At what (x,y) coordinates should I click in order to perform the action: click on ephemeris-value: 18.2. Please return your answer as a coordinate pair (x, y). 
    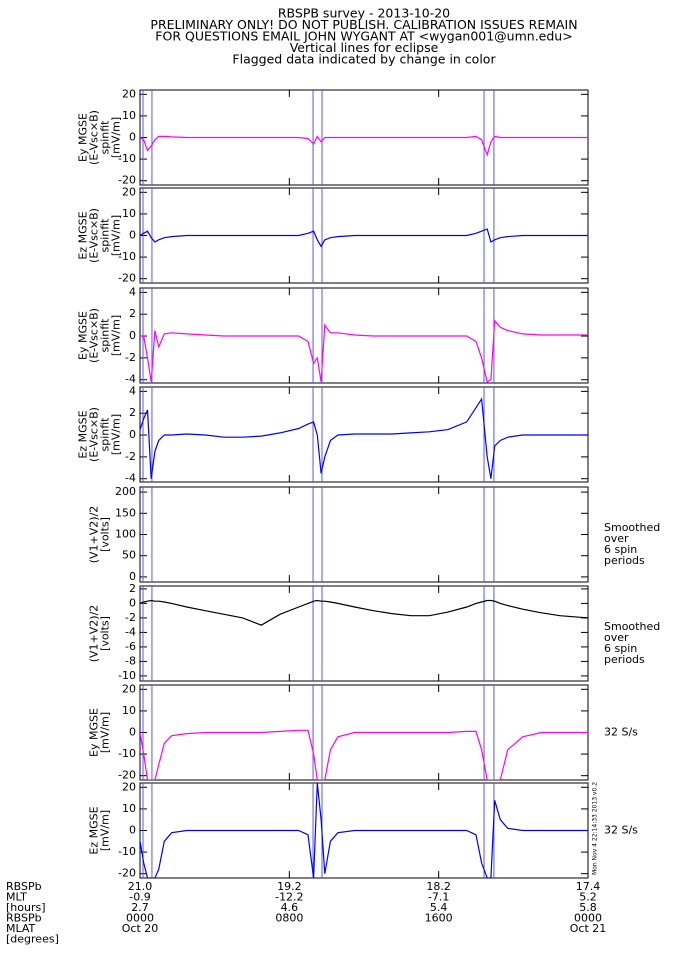
    Looking at the image, I should click on (438, 886).